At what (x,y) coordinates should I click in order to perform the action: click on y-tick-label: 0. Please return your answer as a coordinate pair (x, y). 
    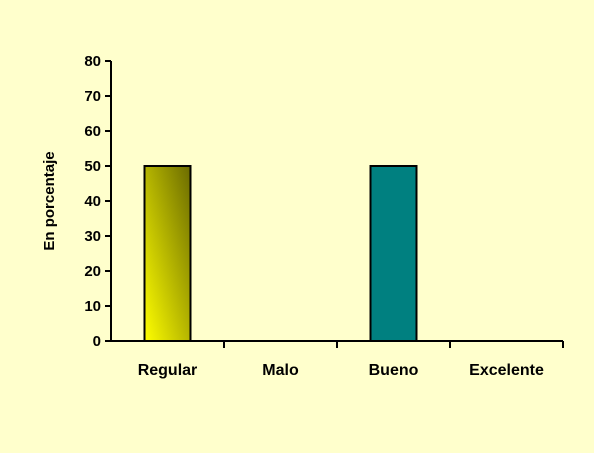
    Looking at the image, I should click on (97, 341).